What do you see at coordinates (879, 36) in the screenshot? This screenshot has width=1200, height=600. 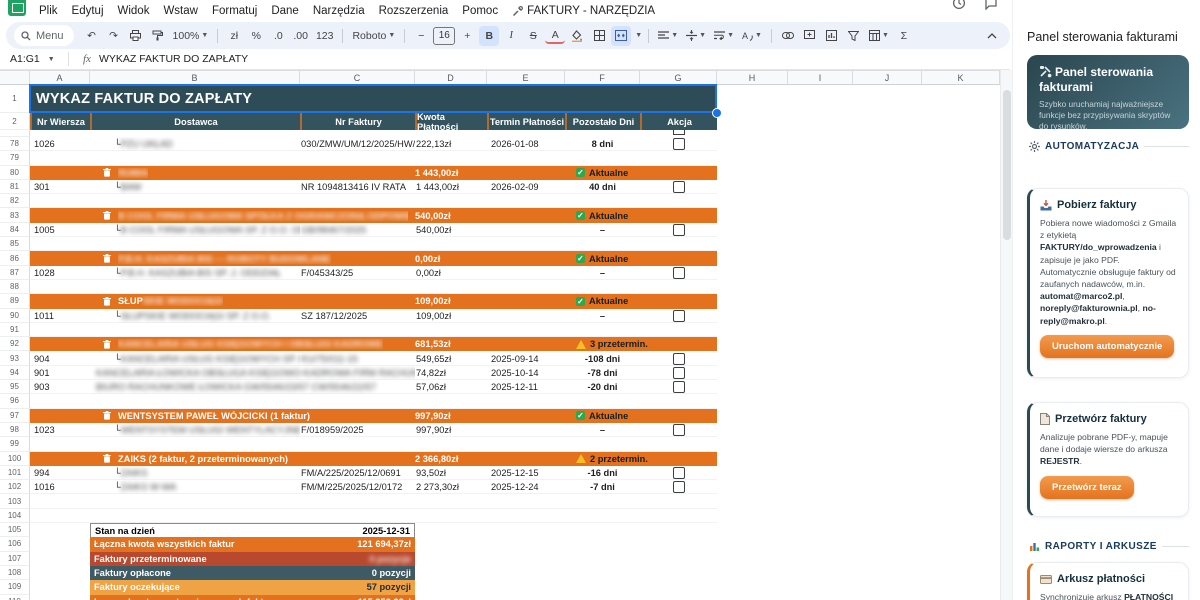 I see `table-button: ▼` at bounding box center [879, 36].